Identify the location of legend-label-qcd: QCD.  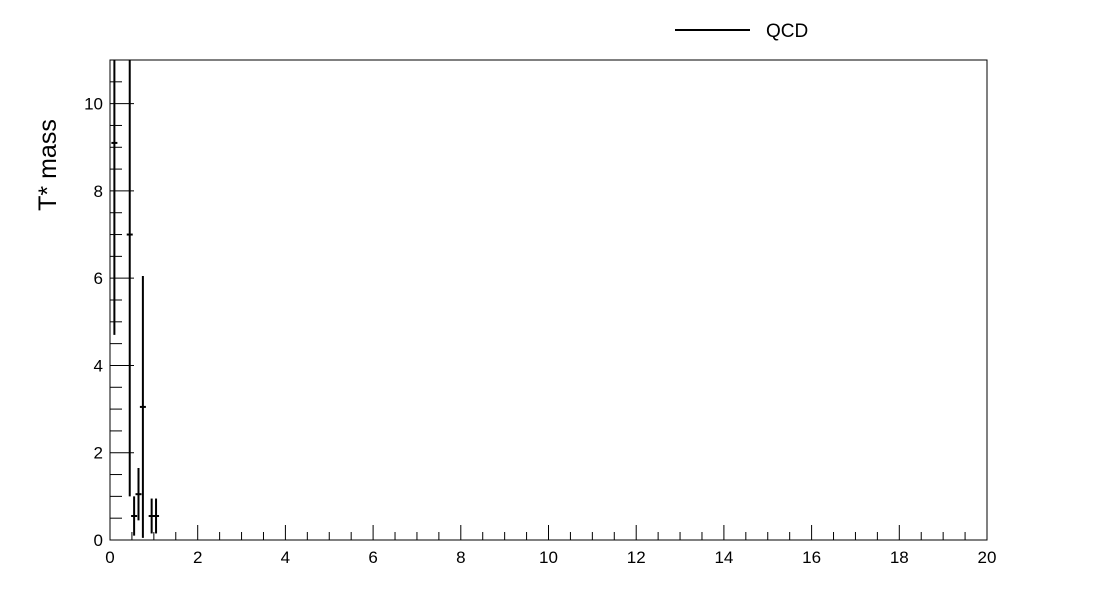
(787, 31).